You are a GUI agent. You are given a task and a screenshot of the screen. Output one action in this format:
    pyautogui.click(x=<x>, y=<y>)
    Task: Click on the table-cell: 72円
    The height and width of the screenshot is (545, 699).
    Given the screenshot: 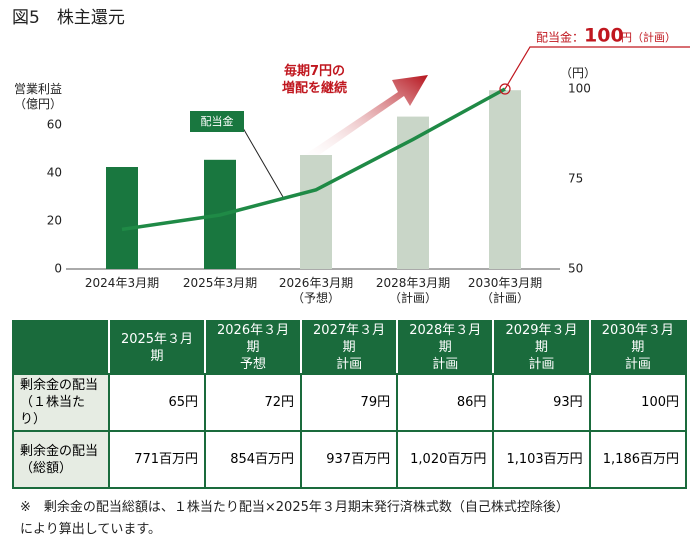 What is the action you would take?
    pyautogui.click(x=253, y=402)
    